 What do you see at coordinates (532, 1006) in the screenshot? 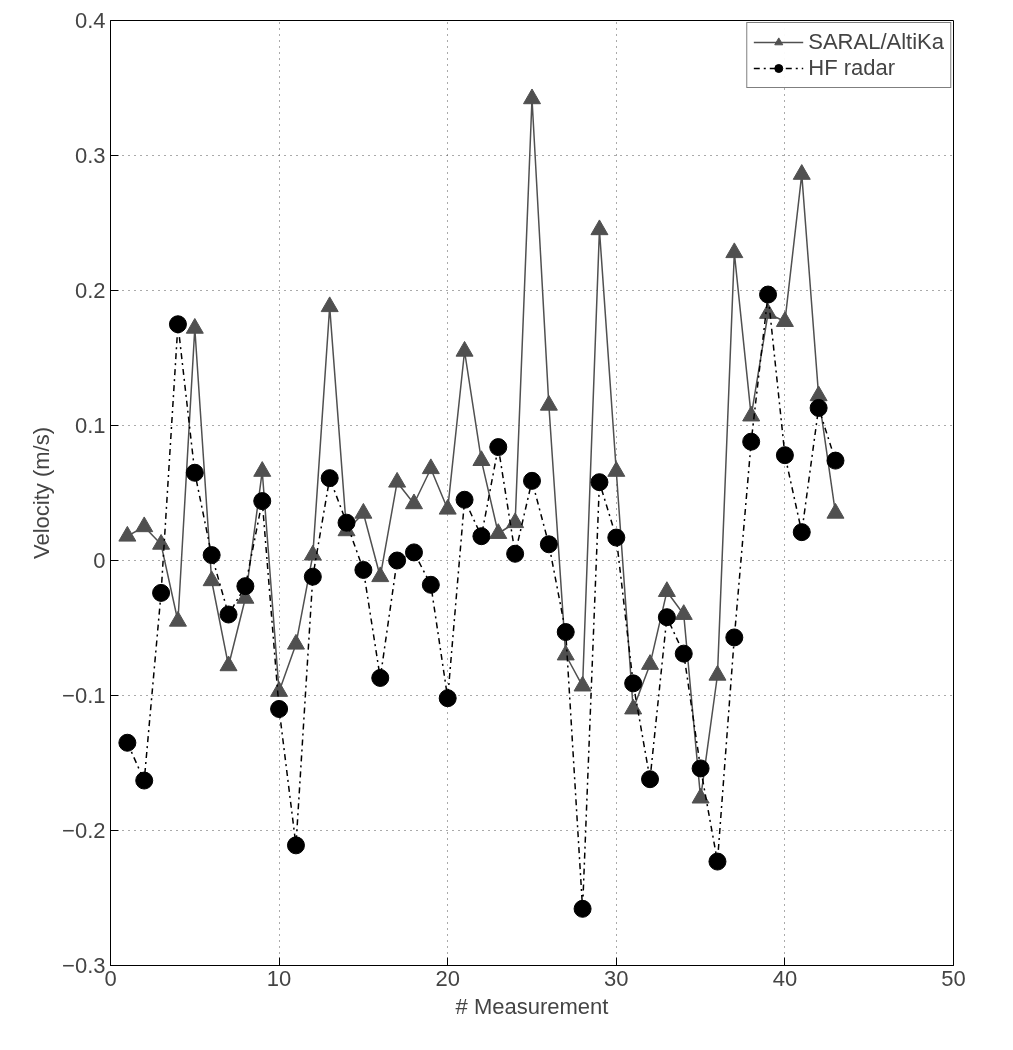
I see `x-axis-title: # Measurement` at bounding box center [532, 1006].